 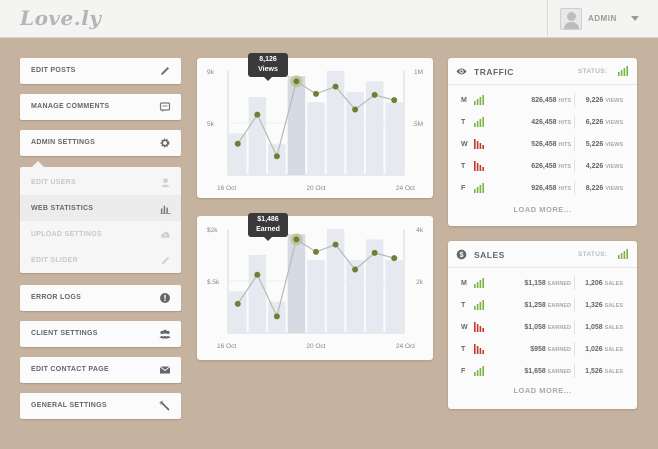 I want to click on primary-value: 426,458 HITS, so click(x=551, y=122).